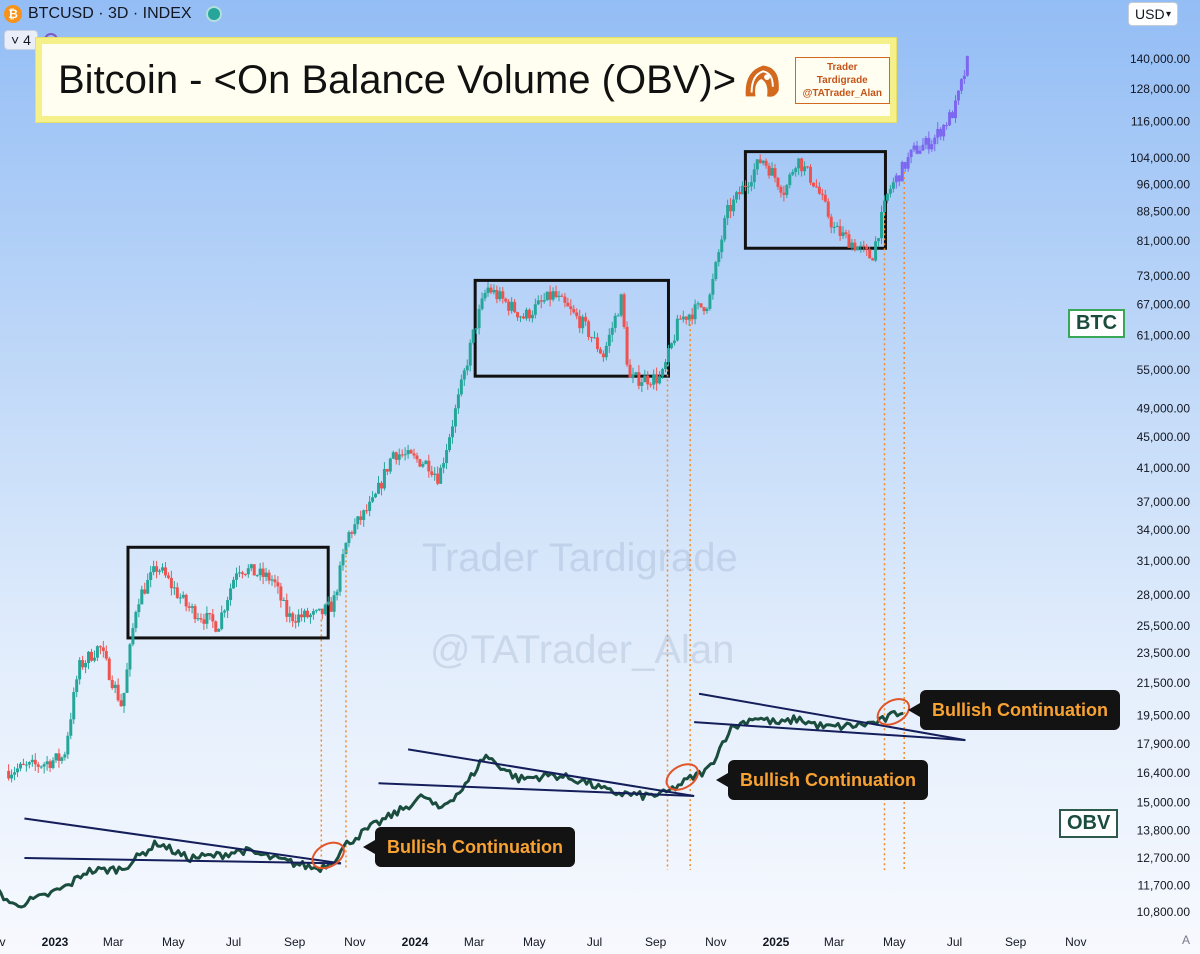 This screenshot has height=954, width=1200. What do you see at coordinates (295, 942) in the screenshot?
I see `x-tick-label: Sep` at bounding box center [295, 942].